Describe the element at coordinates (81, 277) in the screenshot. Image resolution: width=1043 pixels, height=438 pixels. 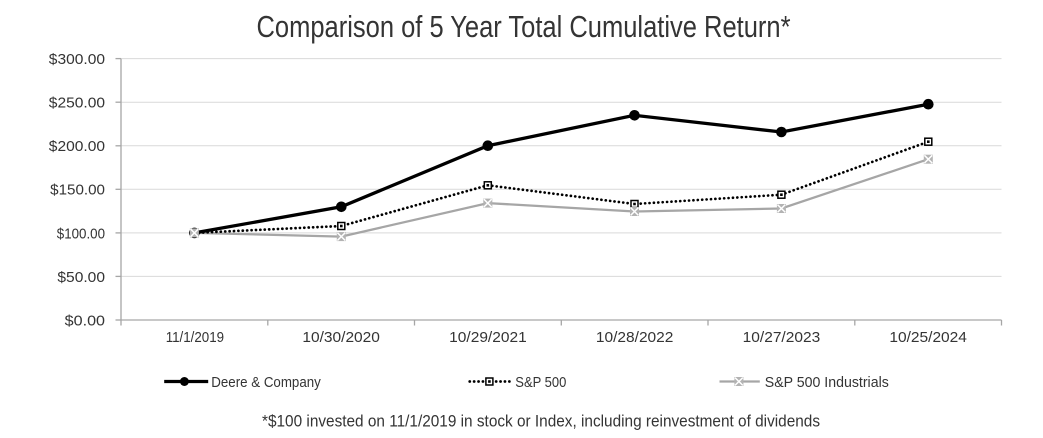
I see `svg-text: $50.00` at that location.